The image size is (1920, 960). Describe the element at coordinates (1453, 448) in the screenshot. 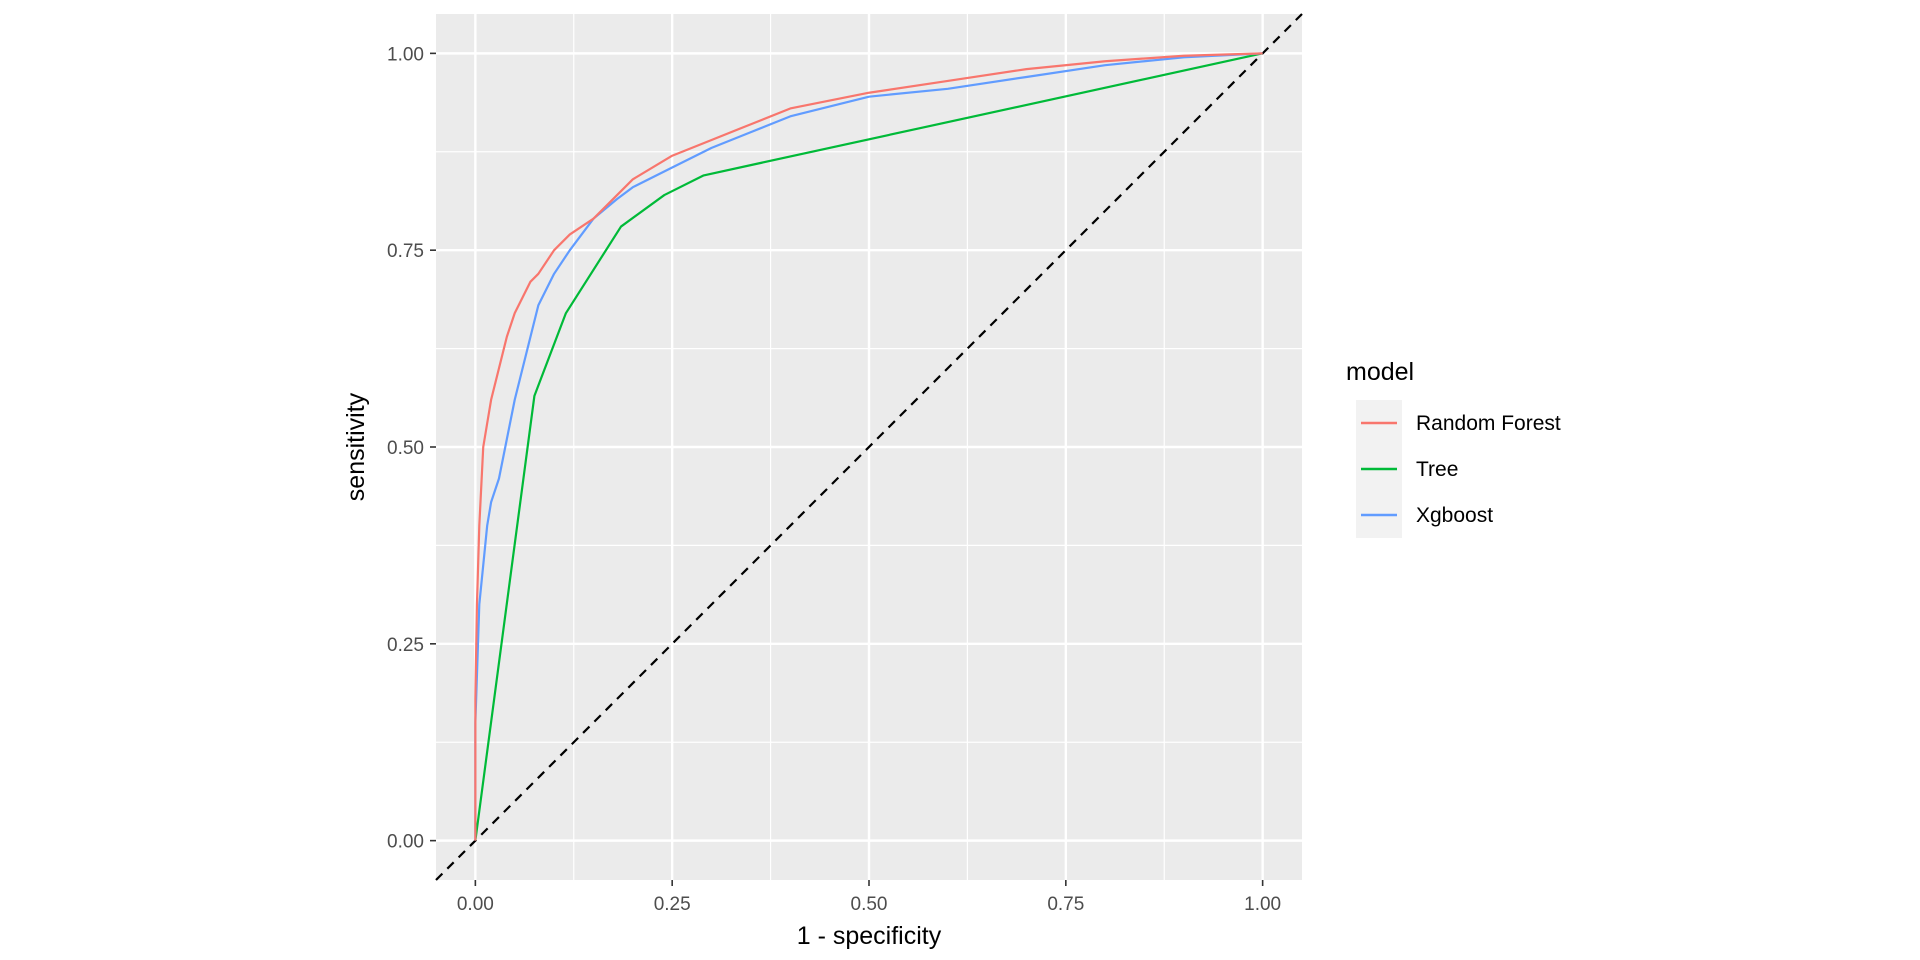

I see `legend: model Random Forest Tree Xgboost` at that location.